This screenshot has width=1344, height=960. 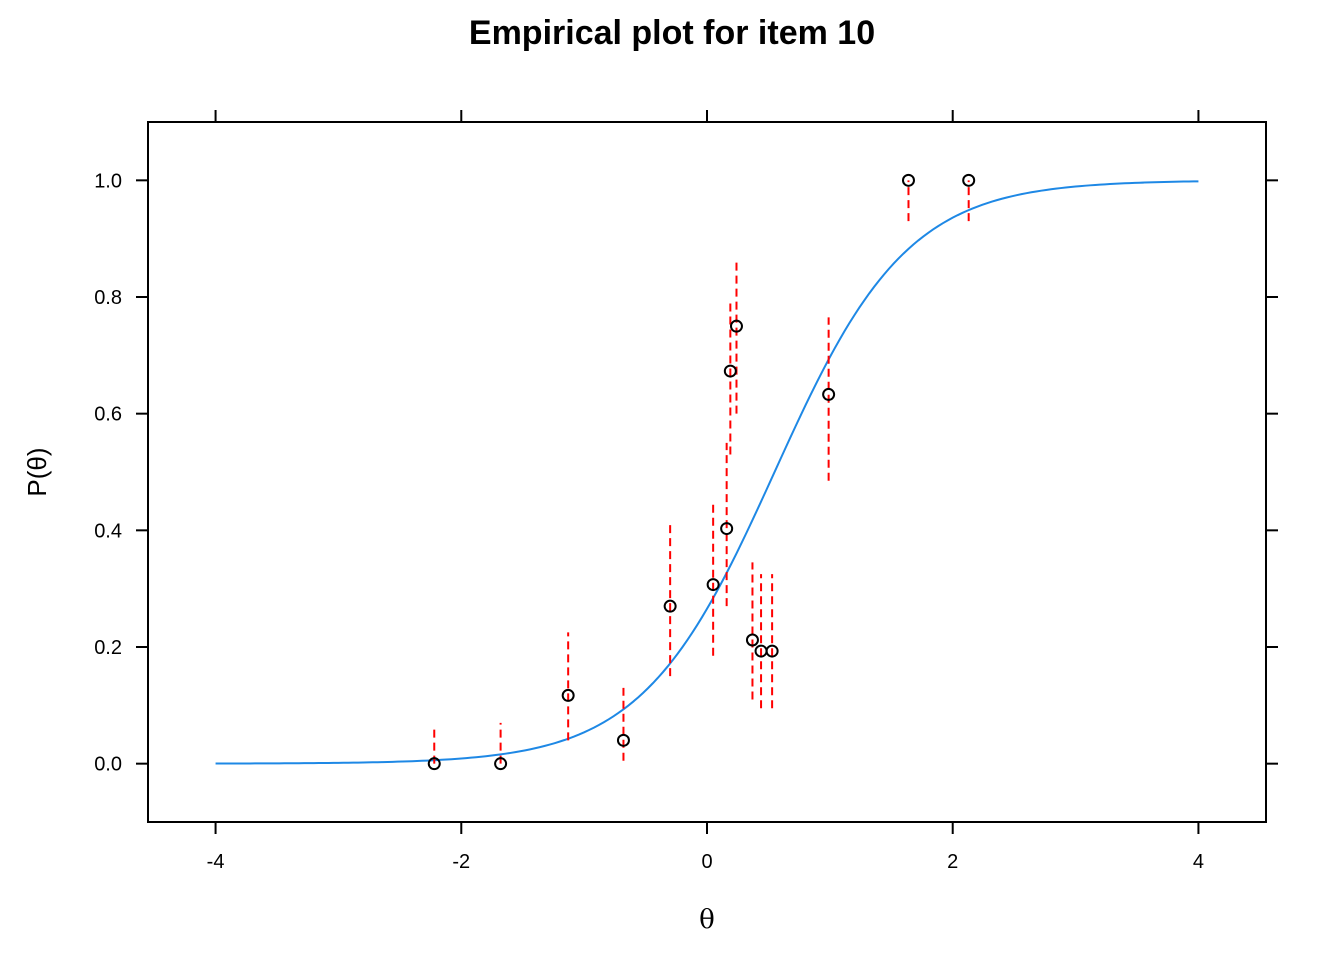 What do you see at coordinates (108, 765) in the screenshot?
I see `y-tick-label: 0.0` at bounding box center [108, 765].